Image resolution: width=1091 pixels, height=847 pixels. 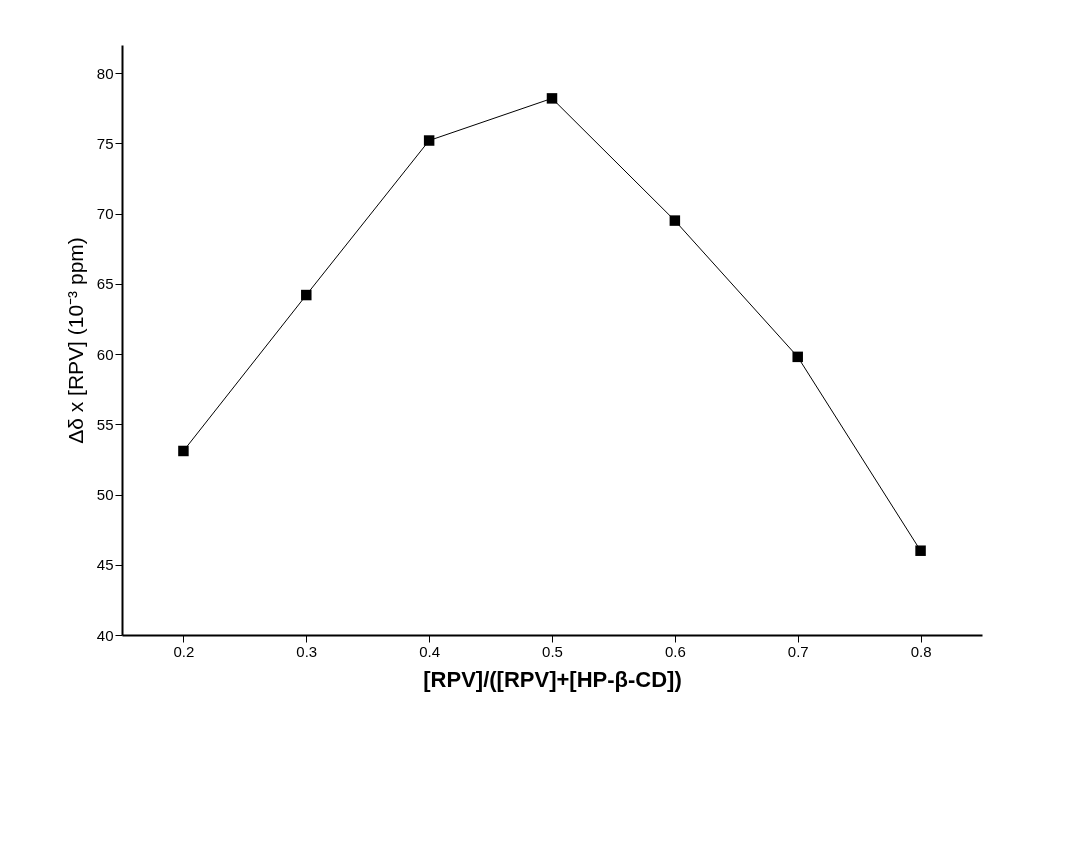 I want to click on y-tick-label: 50, so click(x=105, y=495).